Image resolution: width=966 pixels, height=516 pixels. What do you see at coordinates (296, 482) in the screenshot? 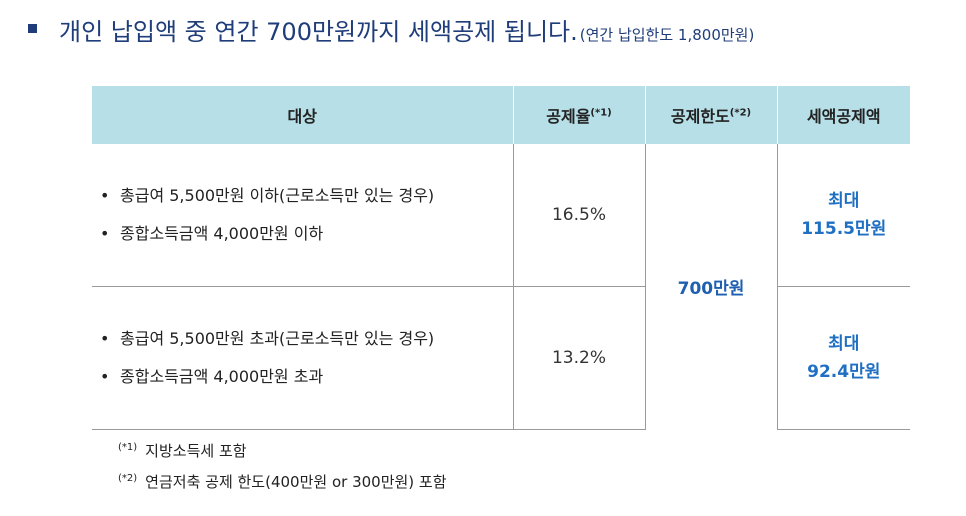
I see `footnote-text: 연금저축 공제 한도(400만원 or 300만원) 포함` at bounding box center [296, 482].